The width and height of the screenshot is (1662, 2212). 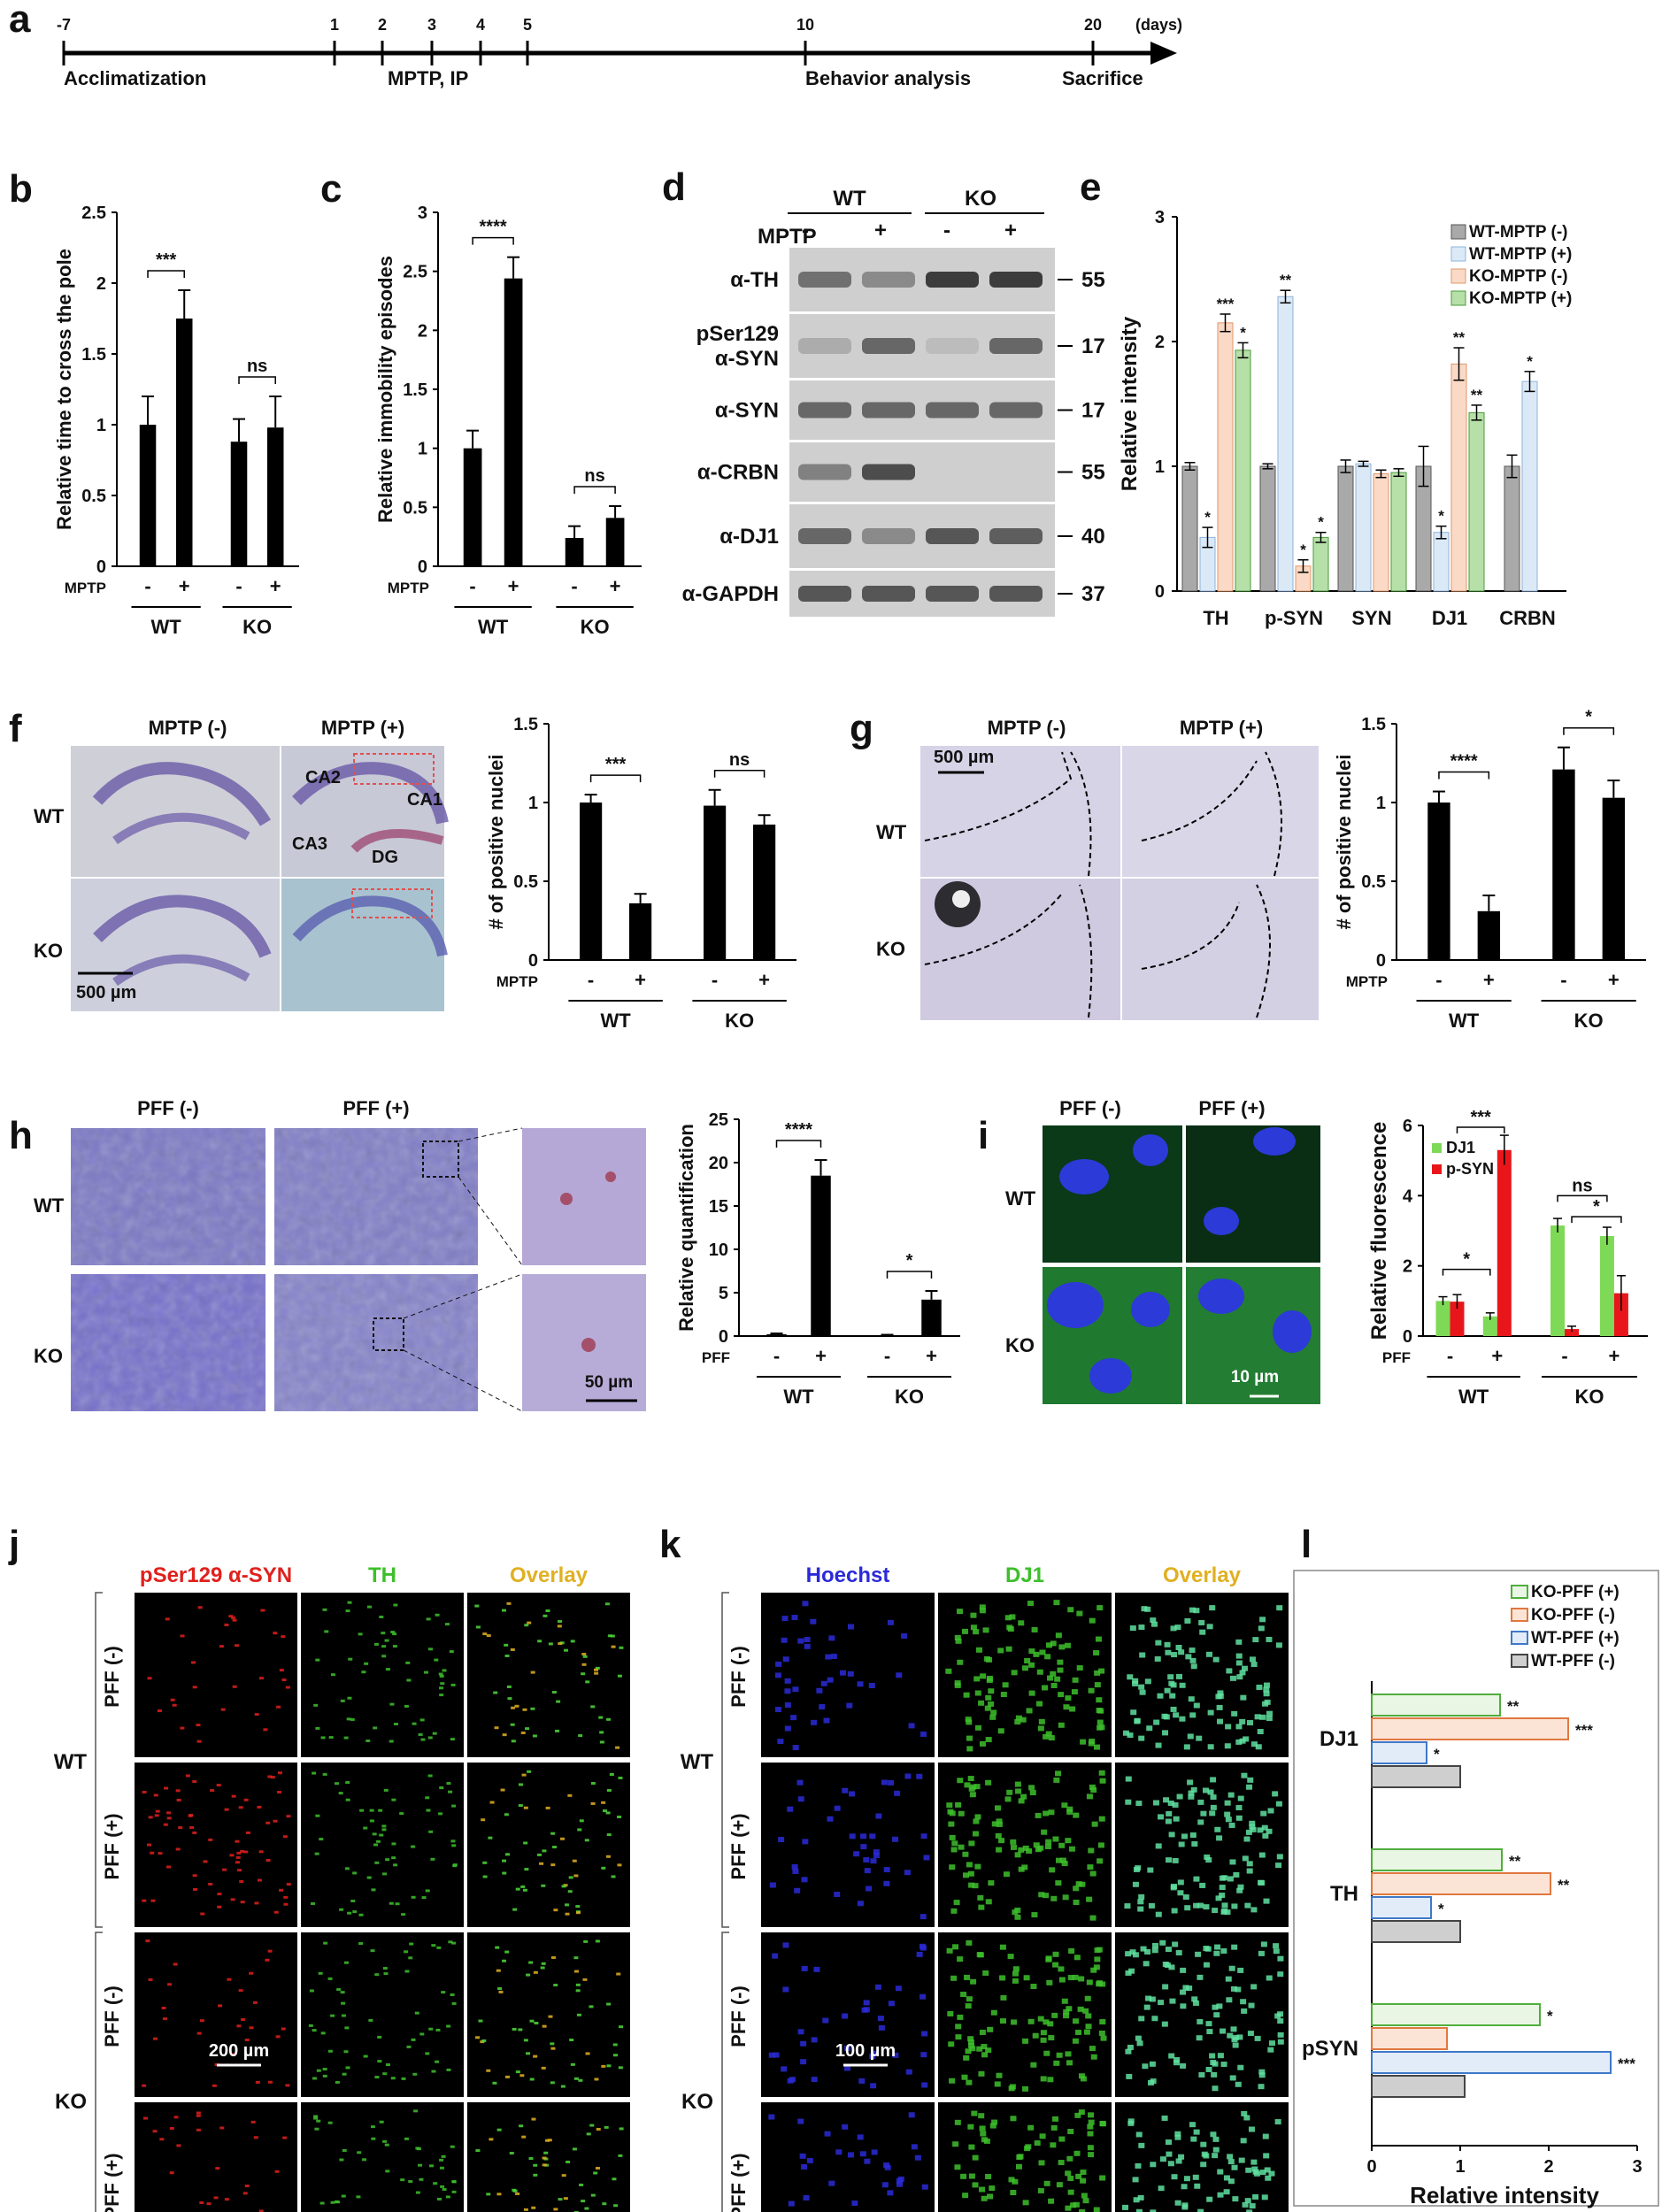 I want to click on wb-antibody-label: α-SYN, so click(x=747, y=359).